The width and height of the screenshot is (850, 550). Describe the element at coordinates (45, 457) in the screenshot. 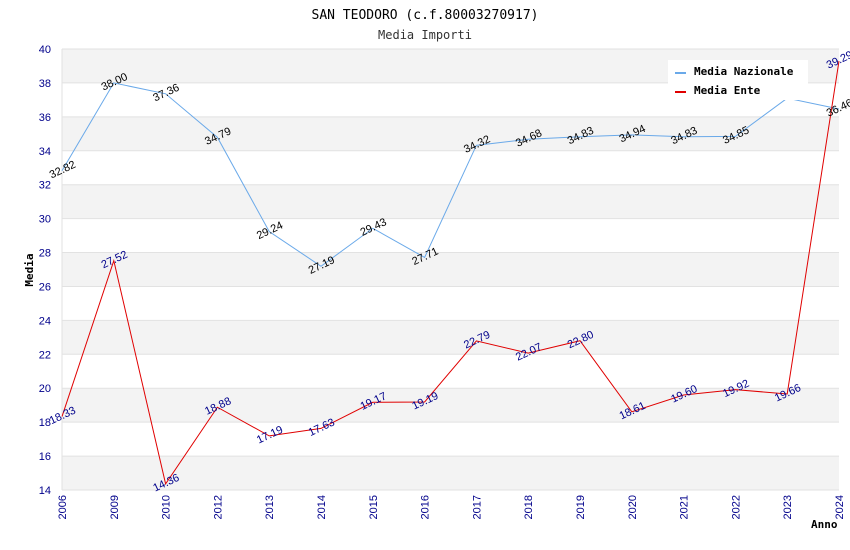

I see `y-tick-label: 16` at that location.